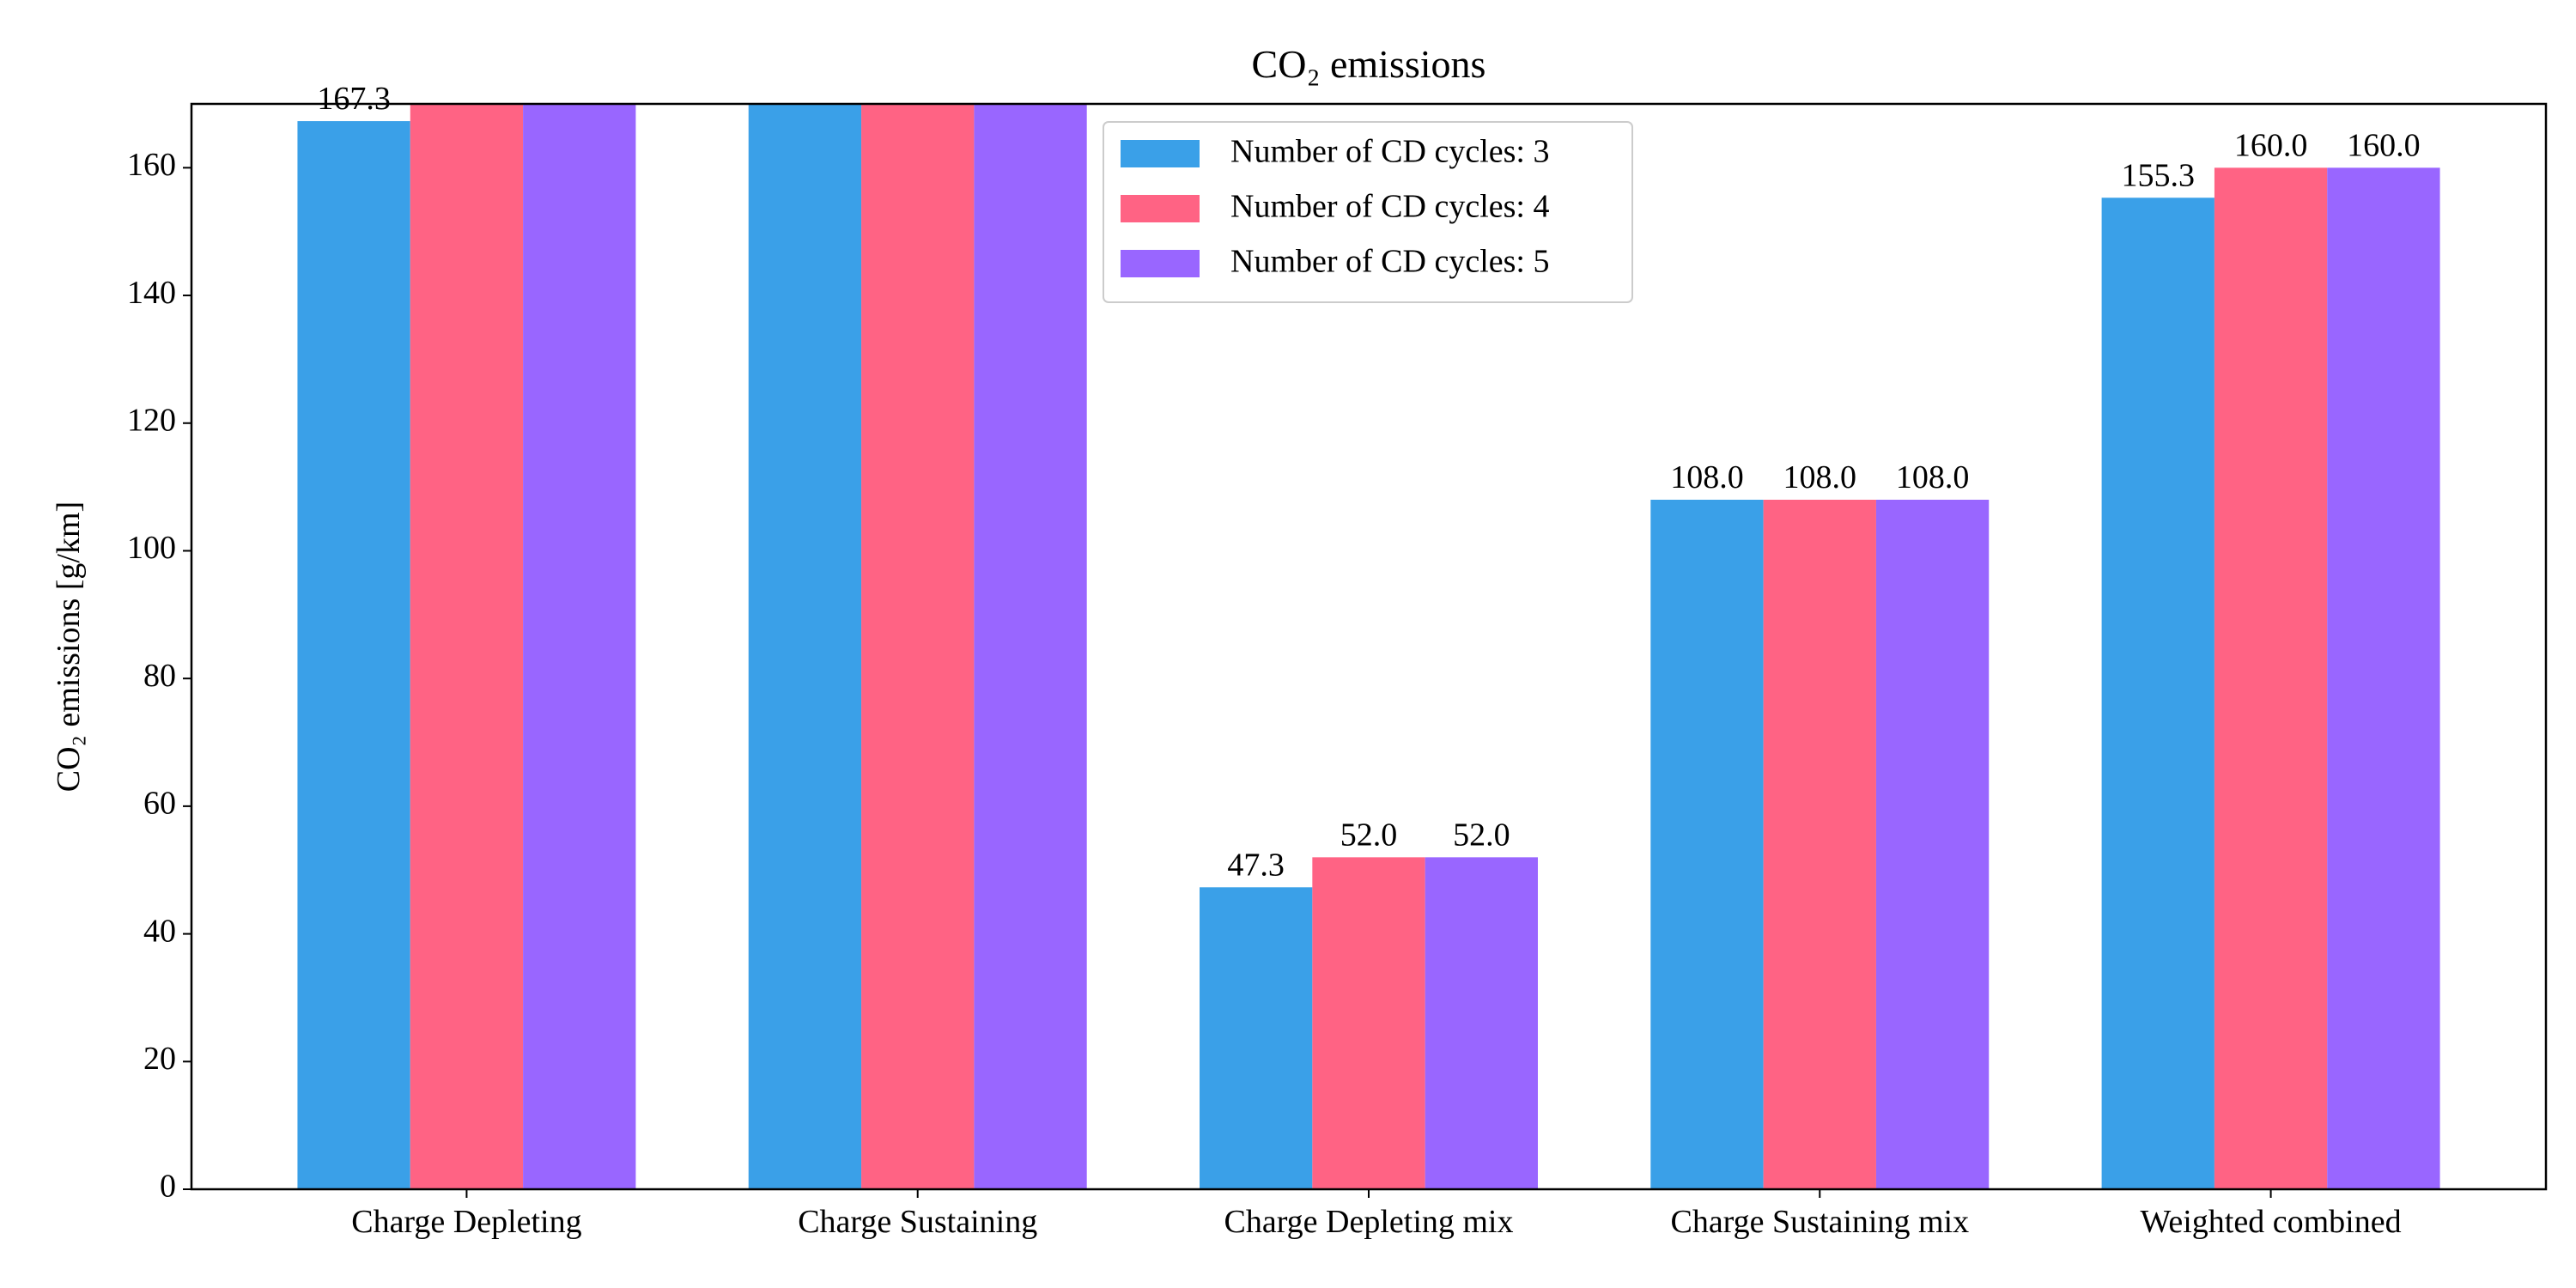 This screenshot has width=2576, height=1288. Describe the element at coordinates (918, 1222) in the screenshot. I see `x-tick-label: Charge Sustaining` at that location.